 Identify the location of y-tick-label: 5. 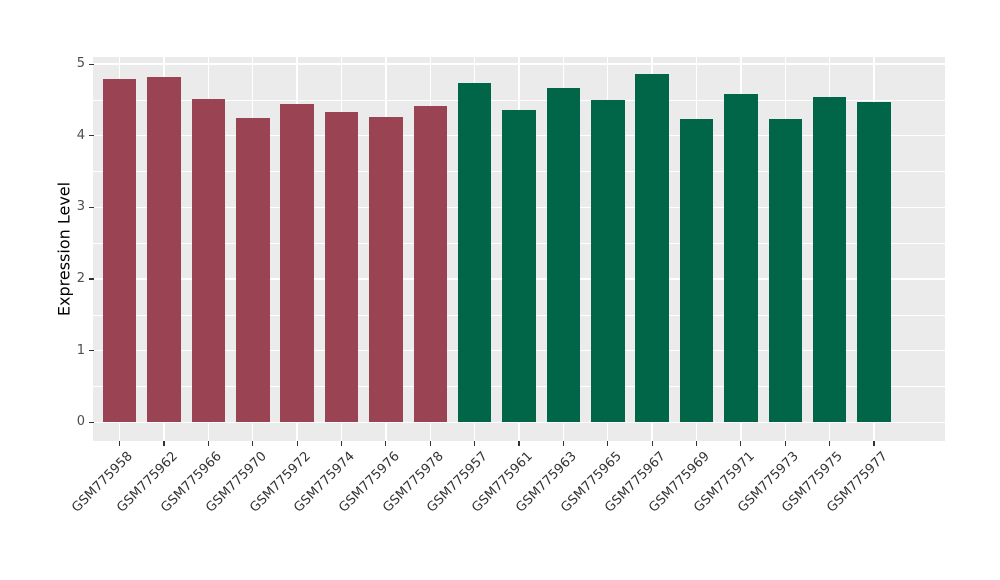
(80, 64).